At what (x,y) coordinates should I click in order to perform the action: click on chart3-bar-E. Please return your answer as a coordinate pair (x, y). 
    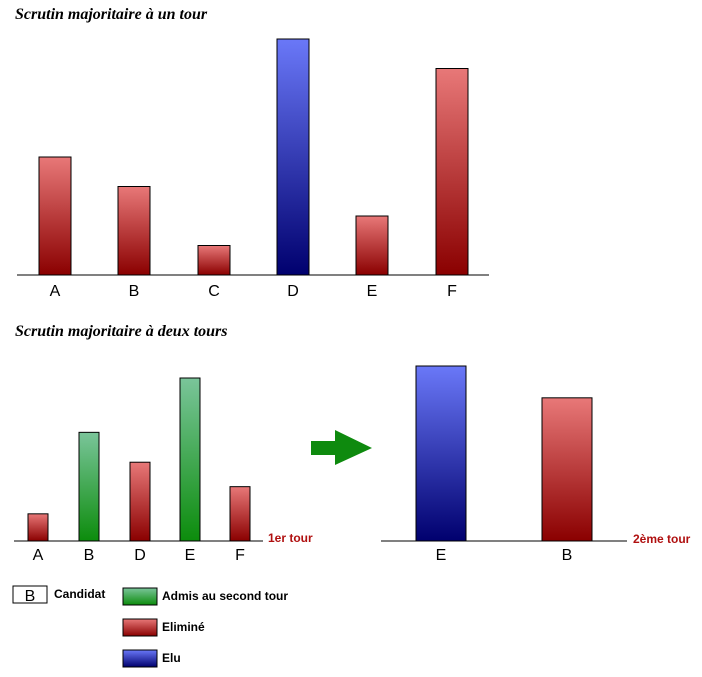
    Looking at the image, I should click on (441, 453).